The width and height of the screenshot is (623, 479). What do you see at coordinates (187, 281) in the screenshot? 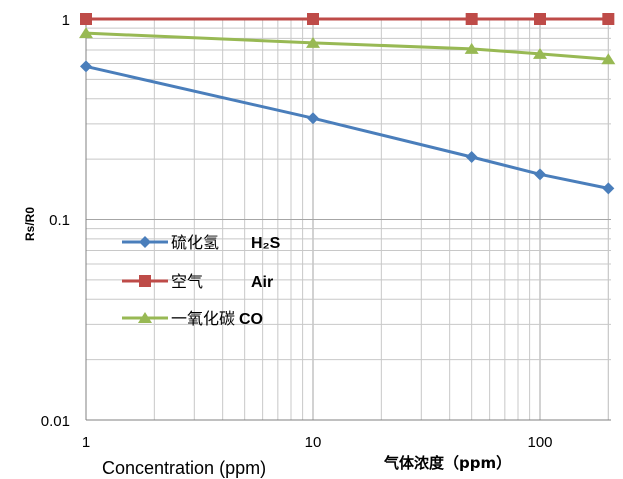
I see `legend-label-chinese: 空气` at bounding box center [187, 281].